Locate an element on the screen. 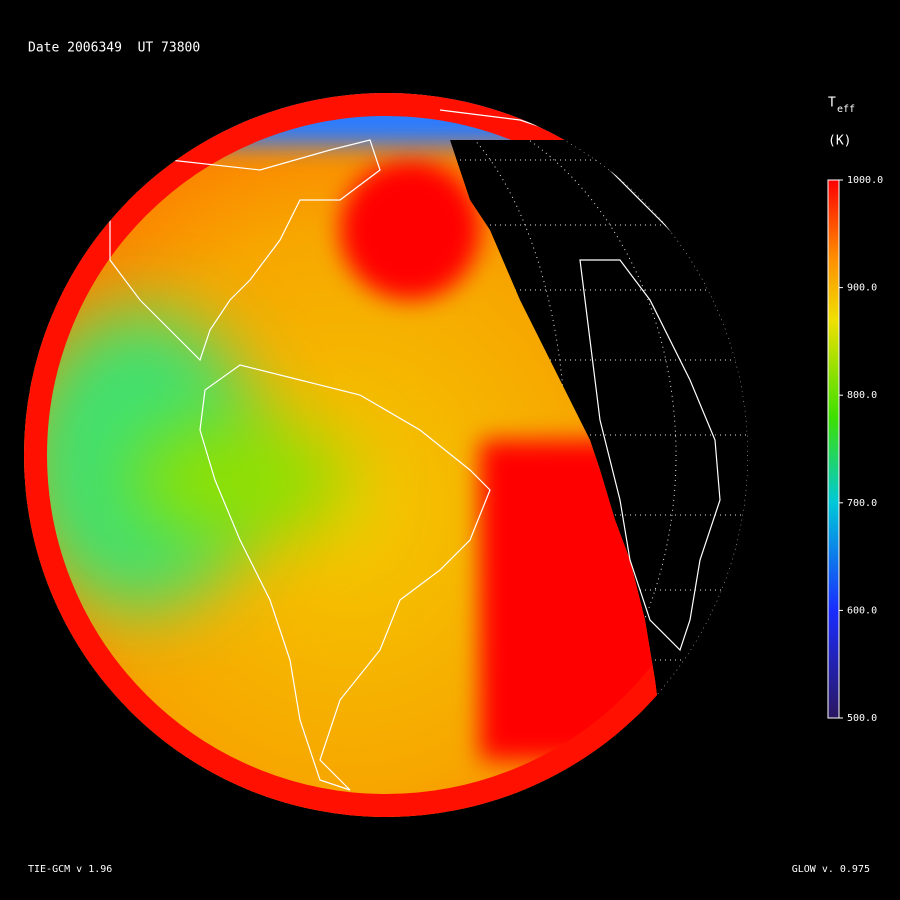  colorbar-tick-label: 800.0 is located at coordinates (862, 395).